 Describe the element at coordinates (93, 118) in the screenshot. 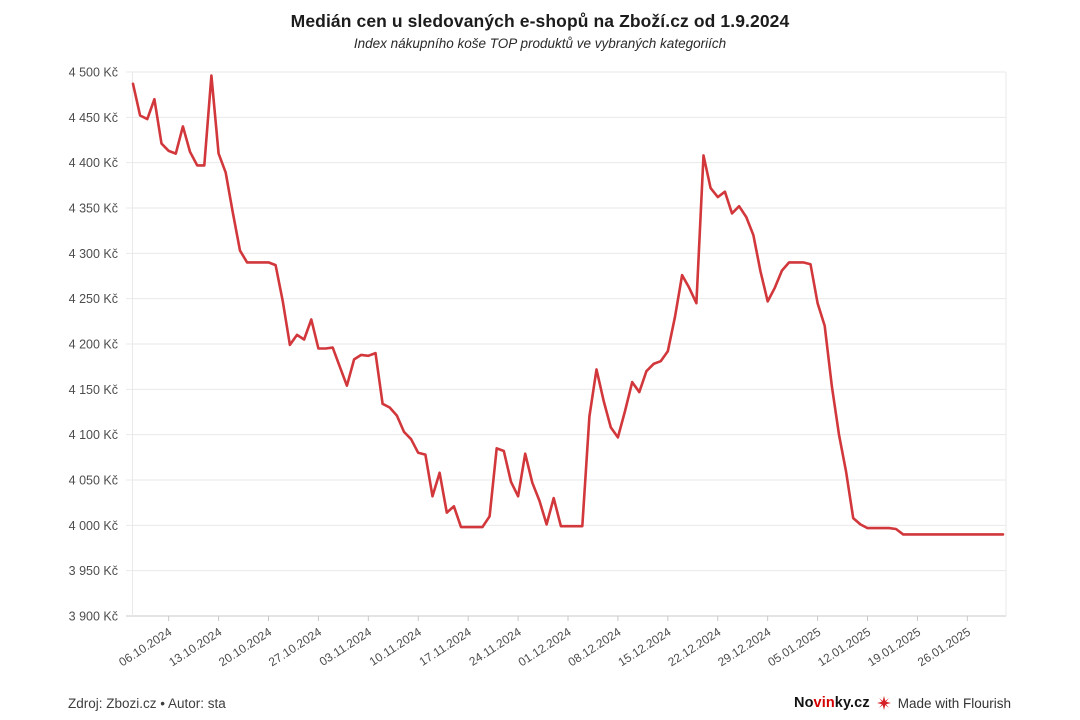

I see `y-axis-label: 4 450 Kč` at that location.